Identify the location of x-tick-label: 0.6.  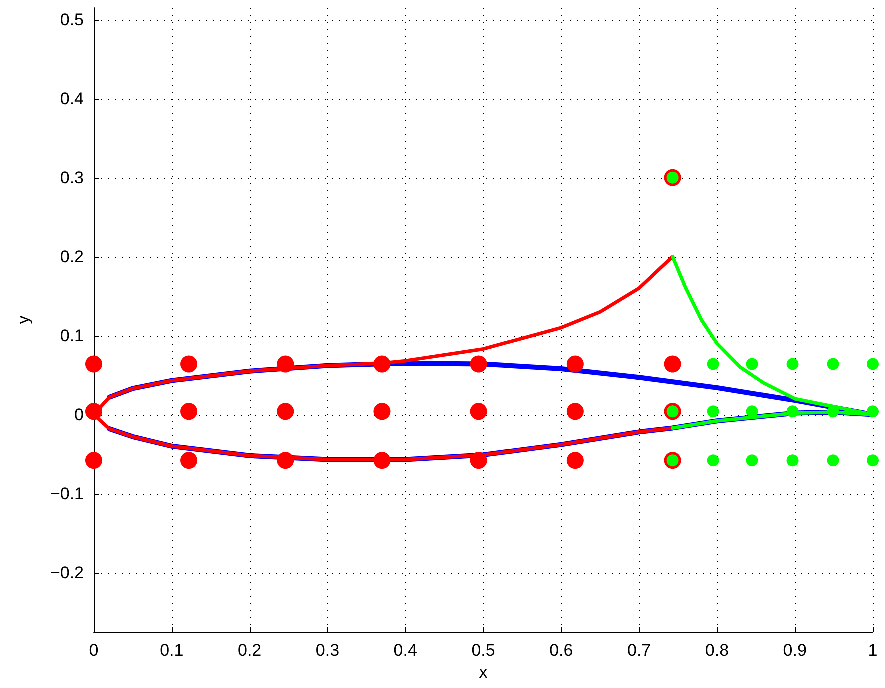
(562, 650).